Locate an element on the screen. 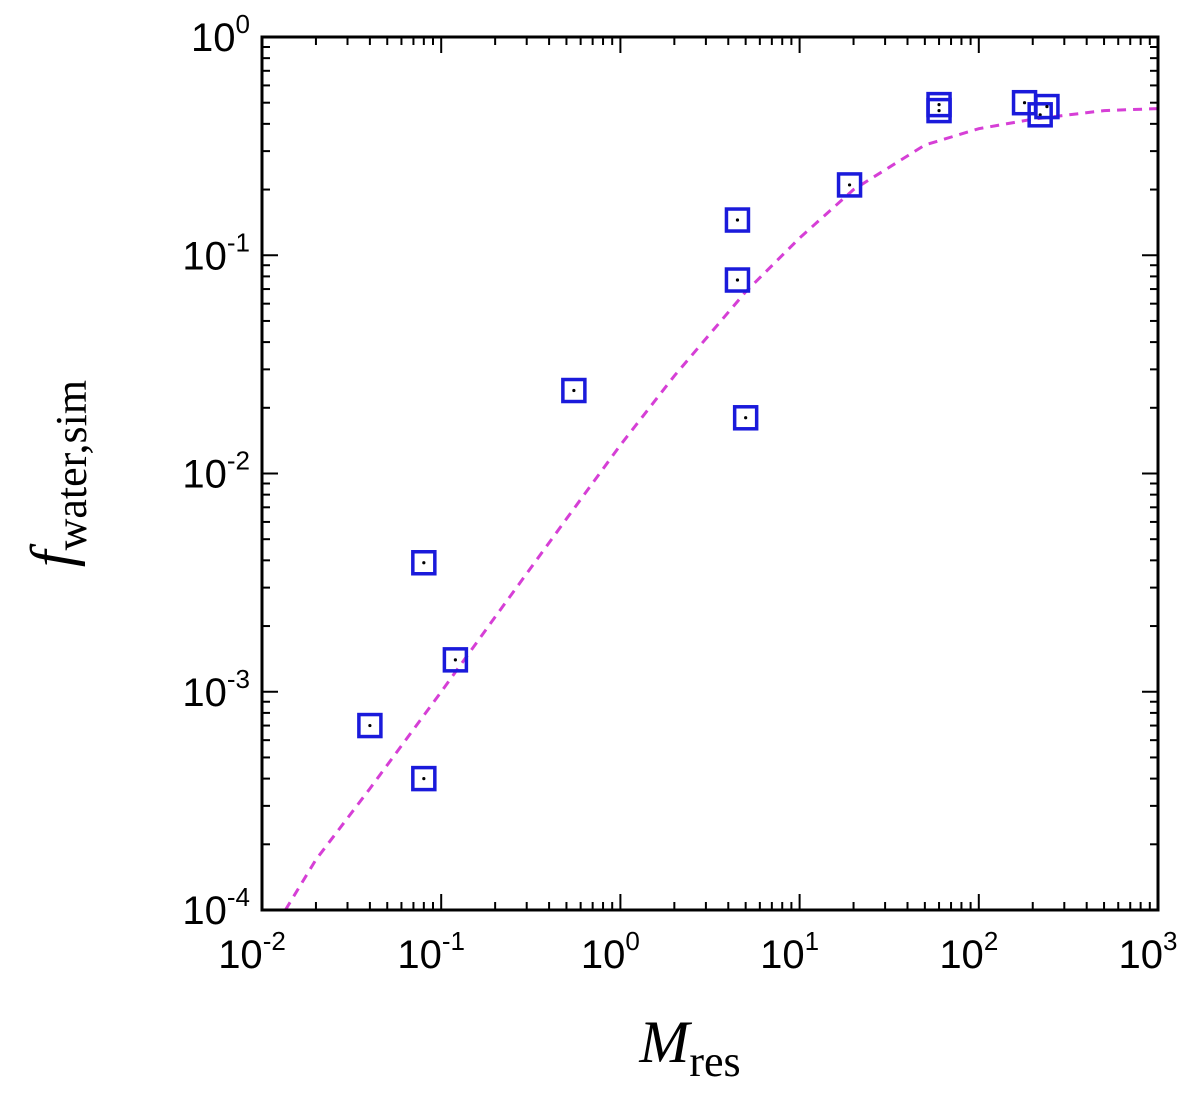 This screenshot has width=1200, height=1093. x-tick-label: 10¹ is located at coordinates (789, 951).